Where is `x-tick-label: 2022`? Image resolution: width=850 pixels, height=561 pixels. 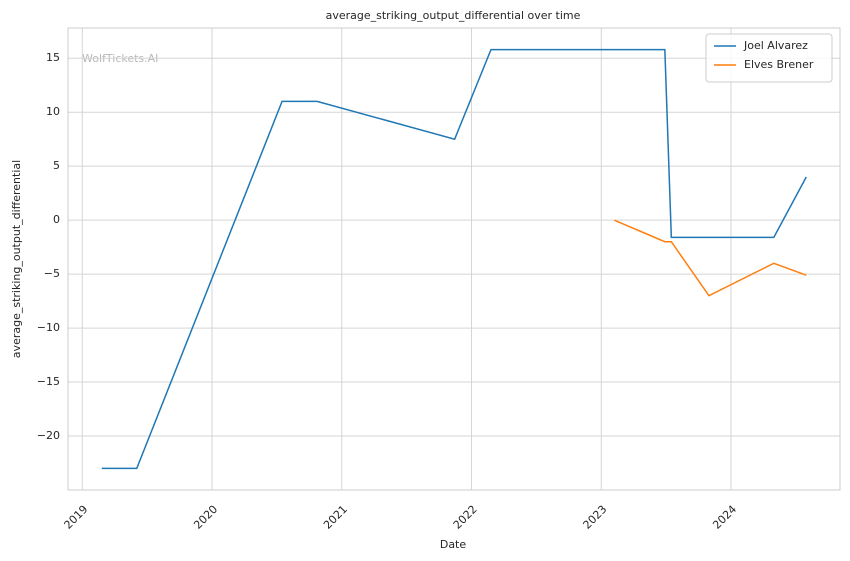
x-tick-label: 2022 is located at coordinates (465, 517).